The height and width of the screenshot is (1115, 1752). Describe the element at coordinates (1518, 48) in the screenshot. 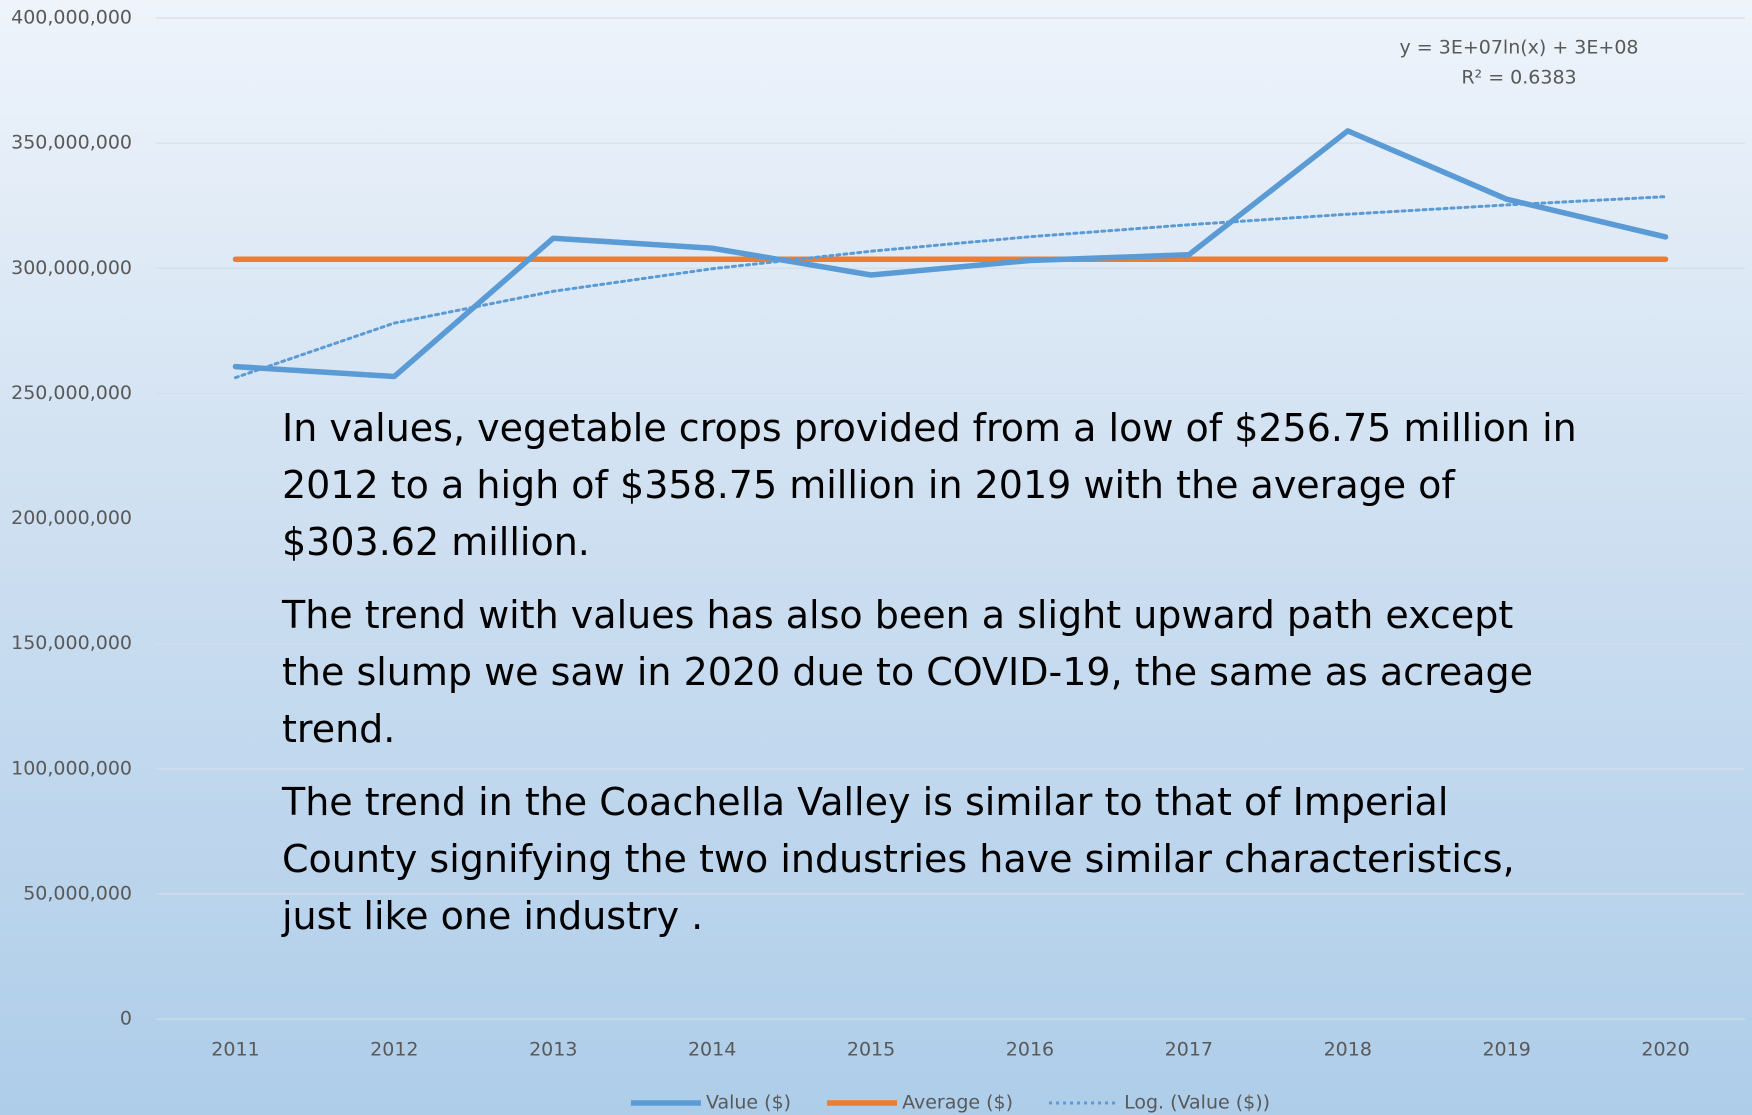

I see `trend-equation: y = 3E+07ln(x) + 3E+08` at that location.